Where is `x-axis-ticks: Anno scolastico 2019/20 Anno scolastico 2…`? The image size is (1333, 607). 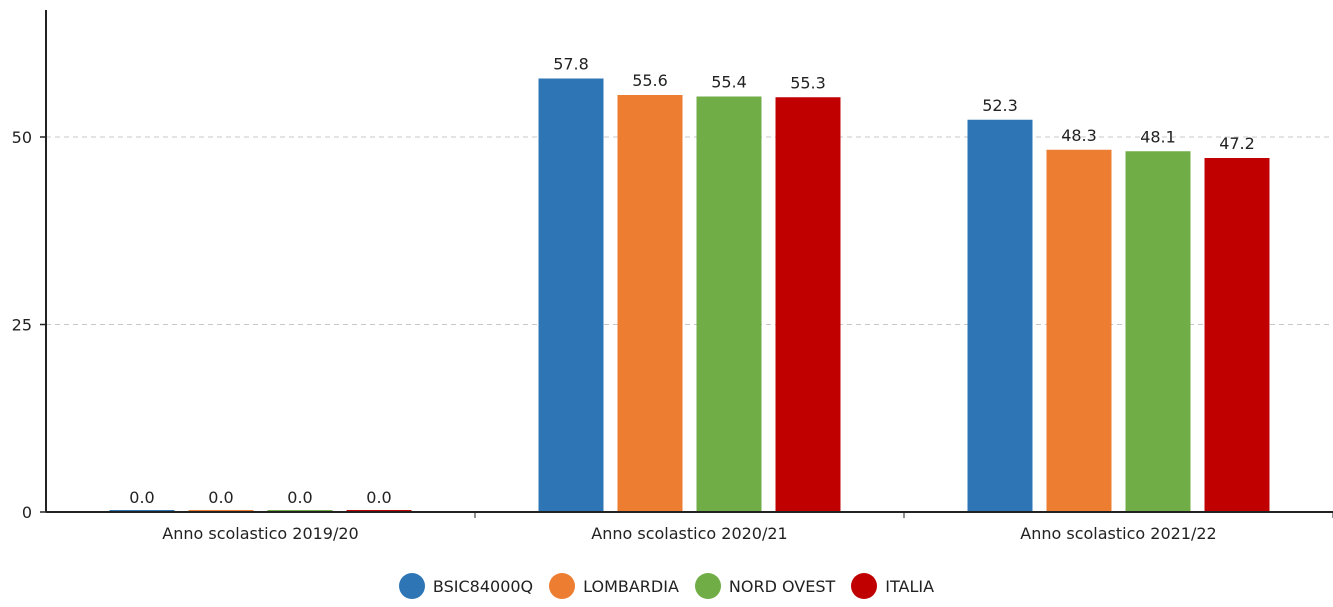
x-axis-ticks: Anno scolastico 2019/20 Anno scolastico 2… is located at coordinates (747, 527).